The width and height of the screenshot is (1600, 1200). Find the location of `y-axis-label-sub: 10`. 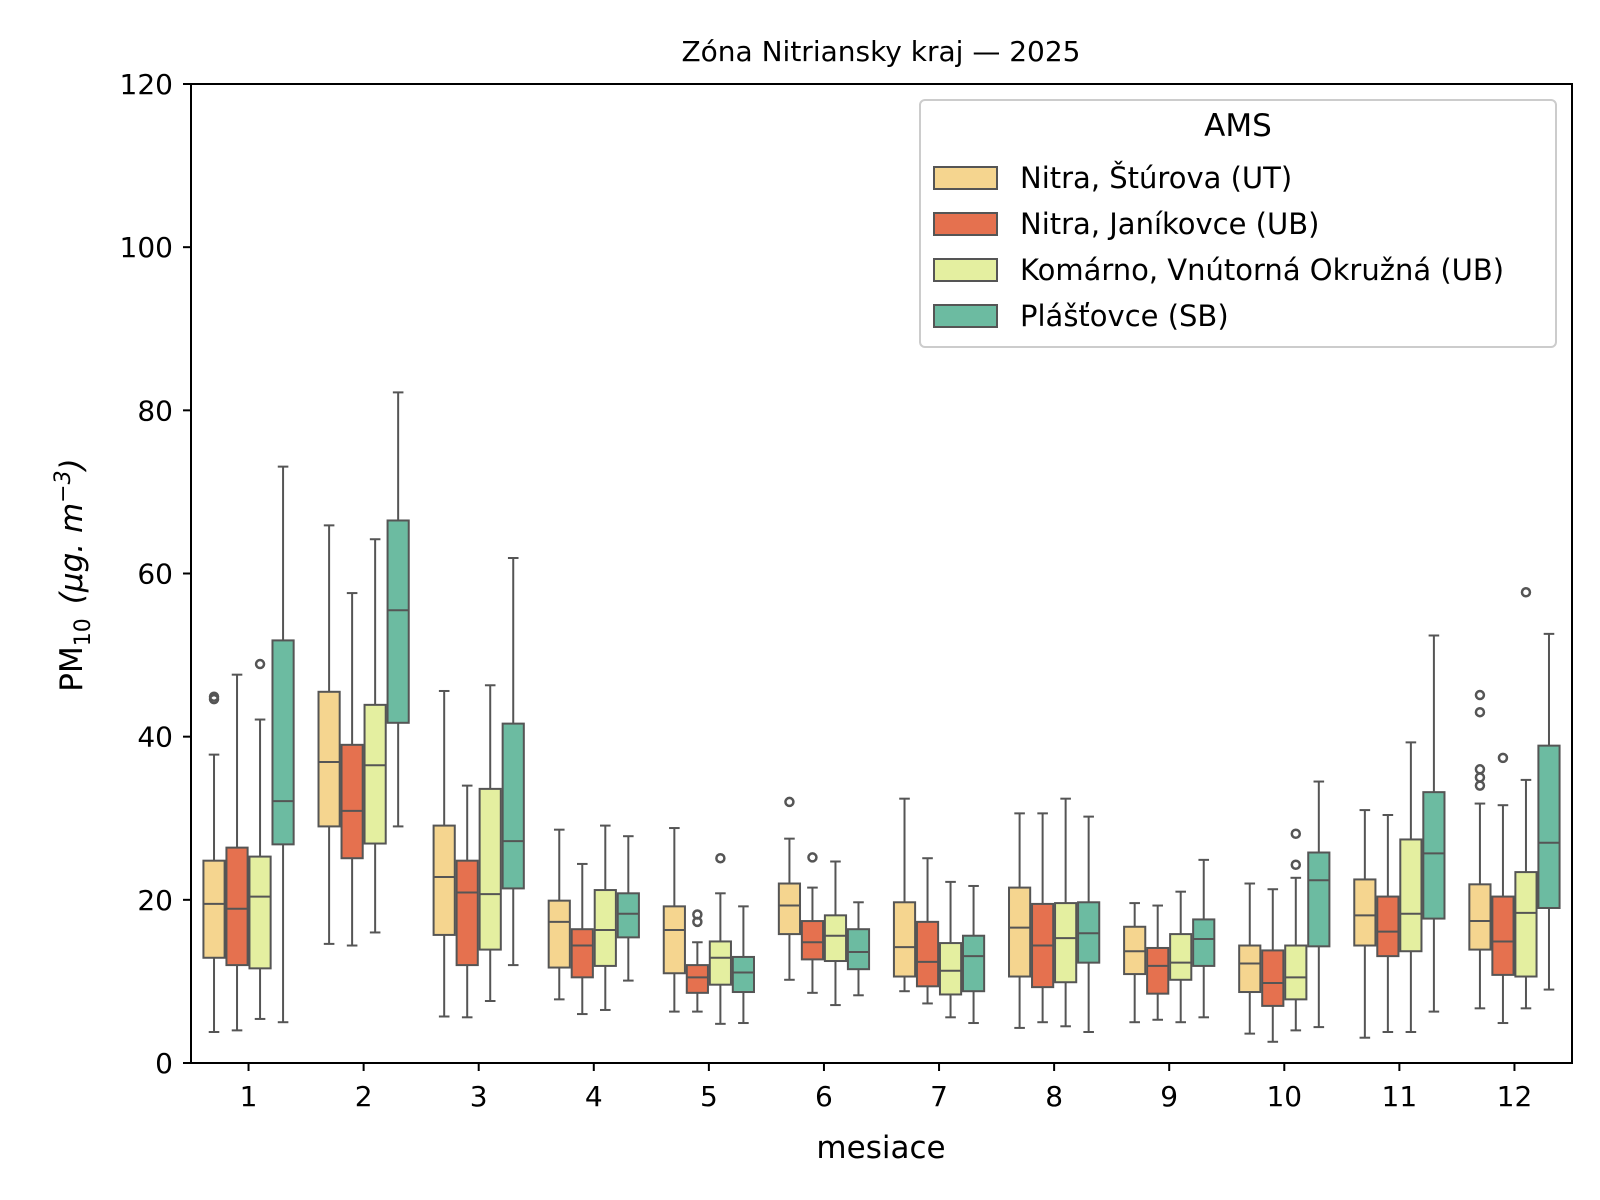

y-axis-label-sub: 10 is located at coordinates (83, 632).